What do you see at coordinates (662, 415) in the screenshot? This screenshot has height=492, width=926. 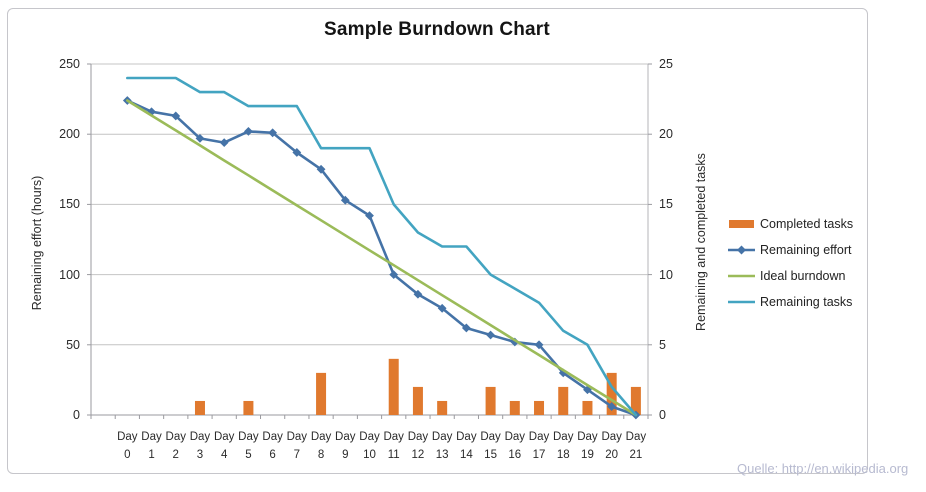 I see `right-axis-tick: 0` at bounding box center [662, 415].